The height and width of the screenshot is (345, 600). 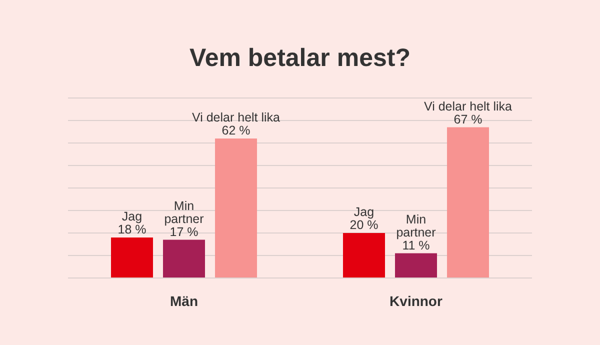 What do you see at coordinates (132, 217) in the screenshot?
I see `series-label: Jag` at bounding box center [132, 217].